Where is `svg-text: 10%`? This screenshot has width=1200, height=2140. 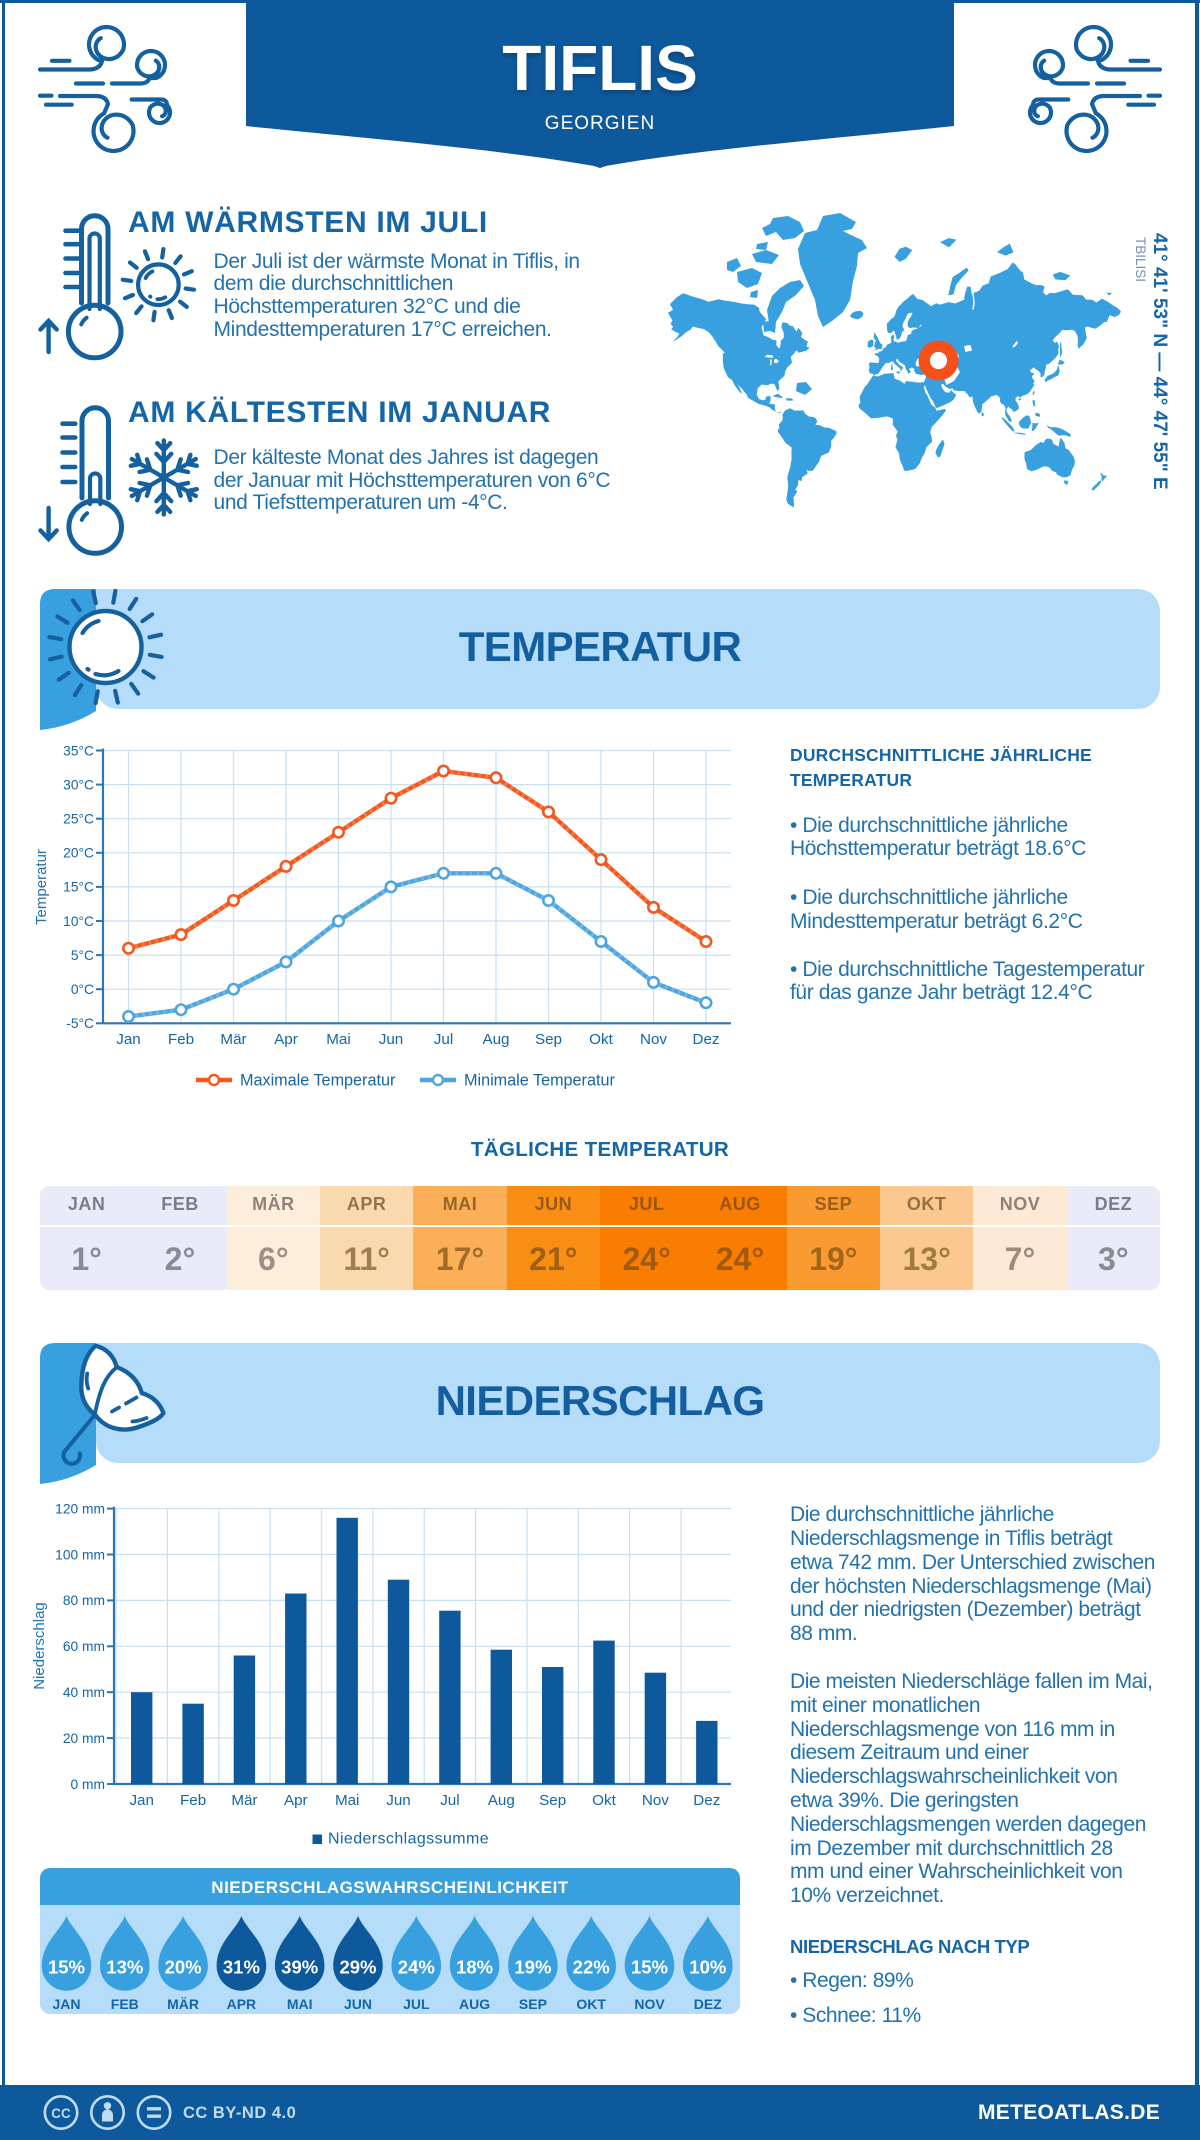 svg-text: 10% is located at coordinates (707, 1967).